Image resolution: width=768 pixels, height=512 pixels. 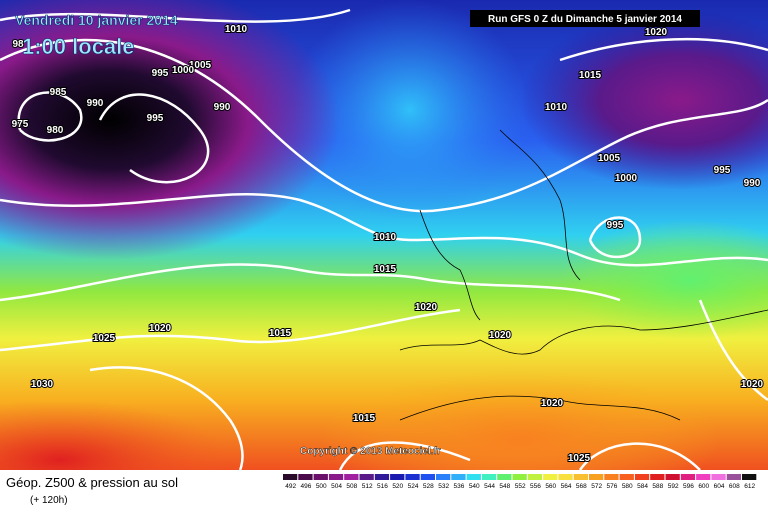 I want to click on isobar-label: 980, so click(x=55, y=130).